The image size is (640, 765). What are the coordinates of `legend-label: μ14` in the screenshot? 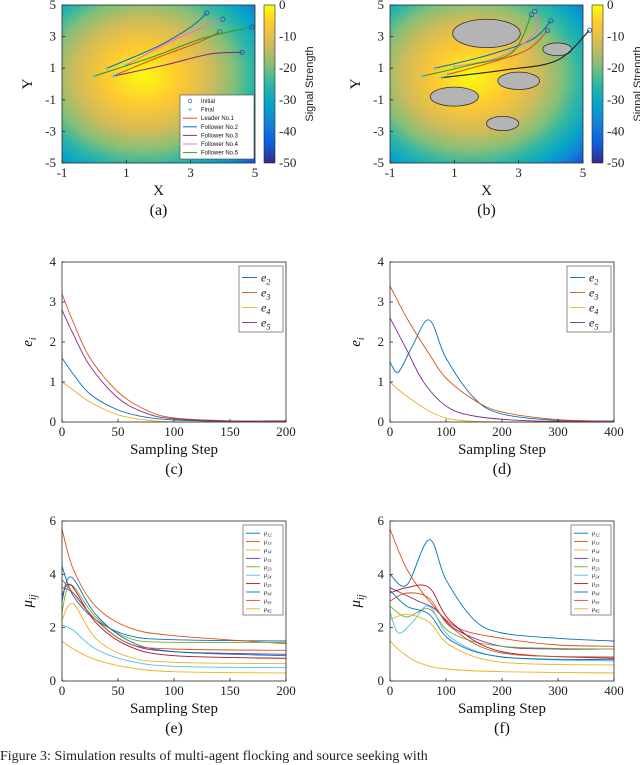 It's located at (596, 551).